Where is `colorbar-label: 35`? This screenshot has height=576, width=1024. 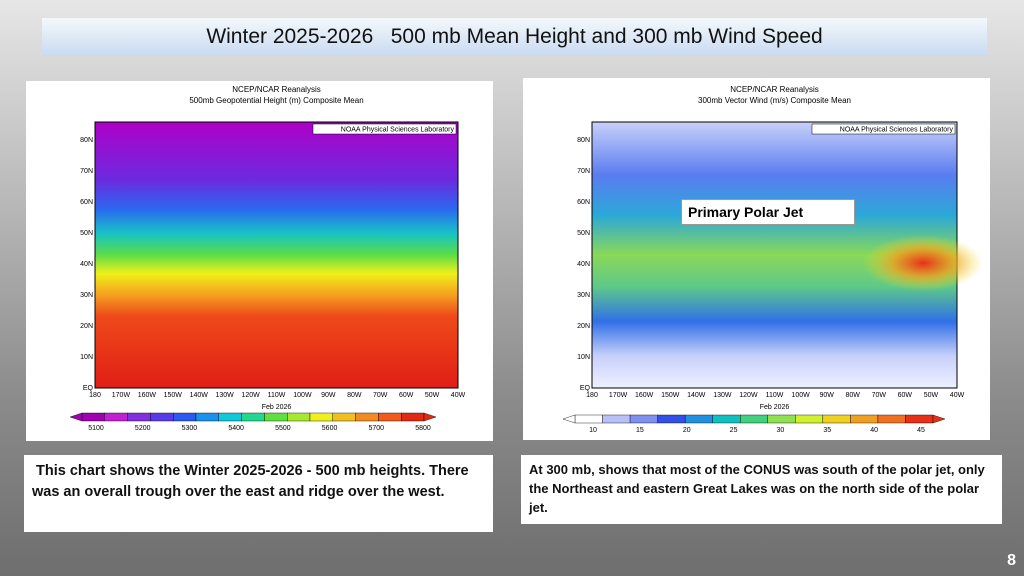 colorbar-label: 35 is located at coordinates (827, 430).